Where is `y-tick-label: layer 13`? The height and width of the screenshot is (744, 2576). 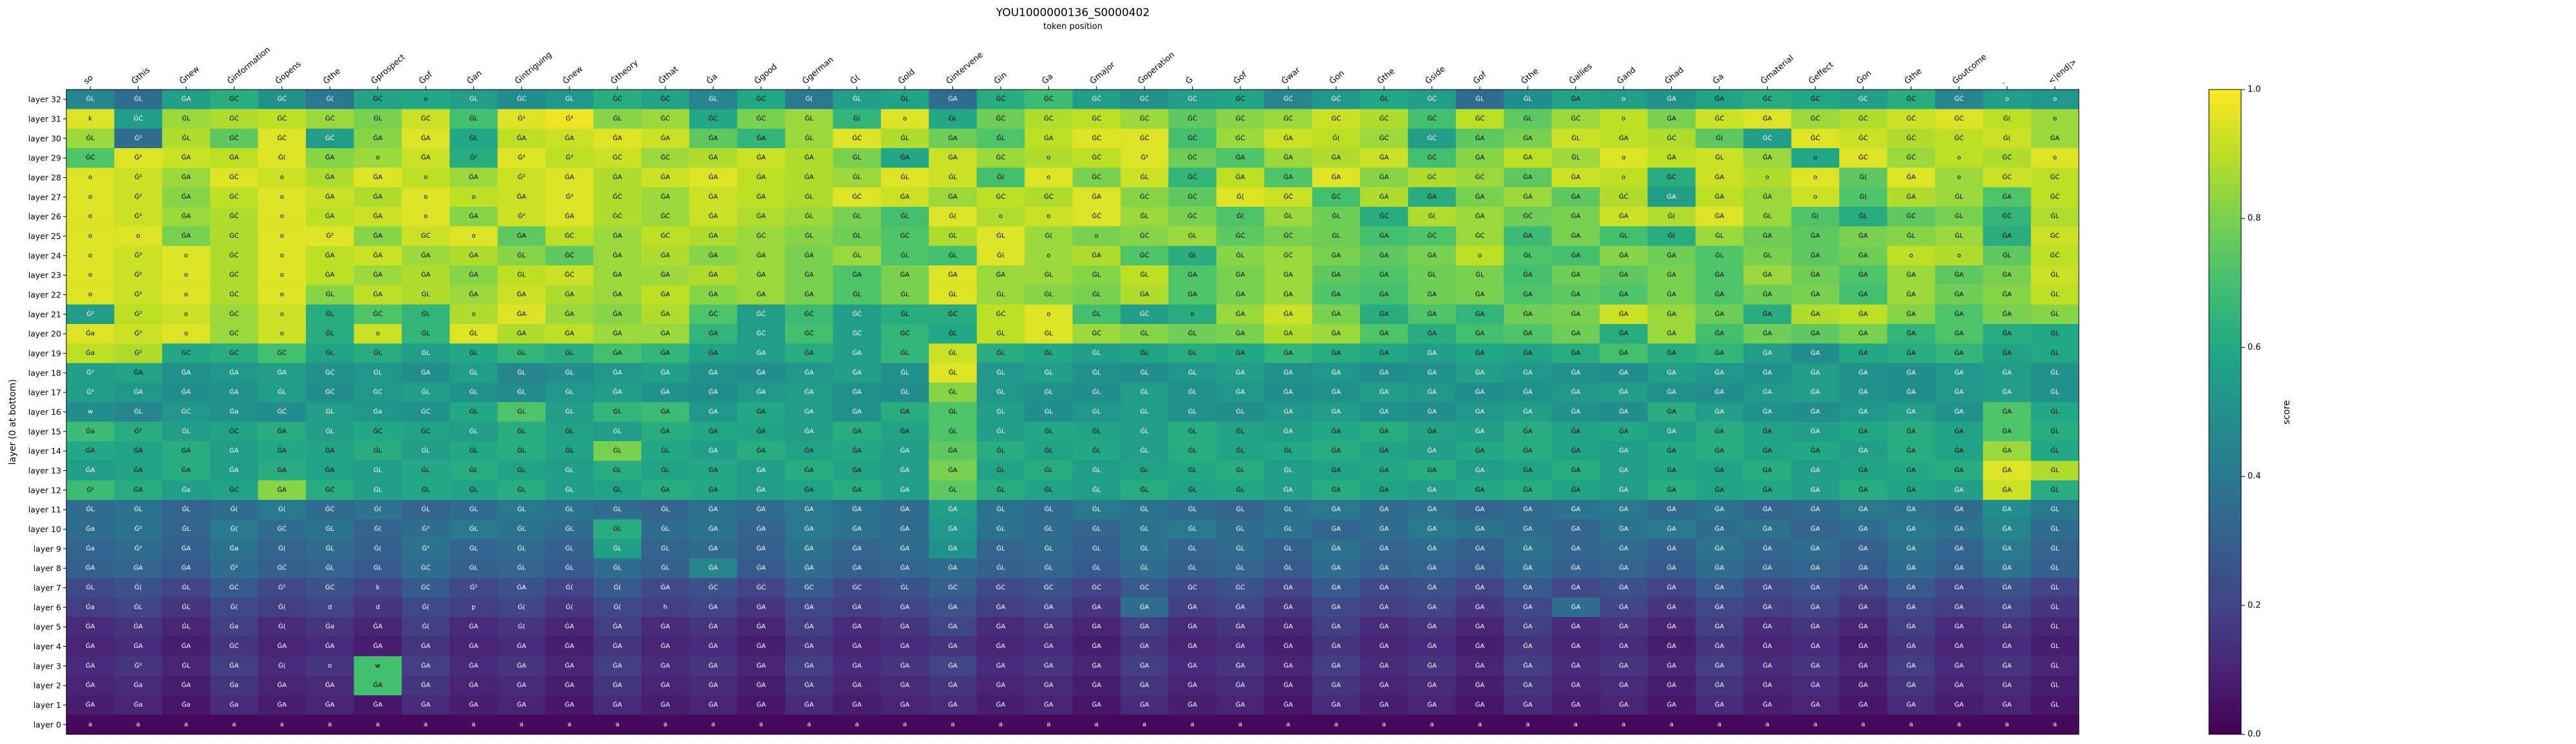
y-tick-label: layer 13 is located at coordinates (44, 470).